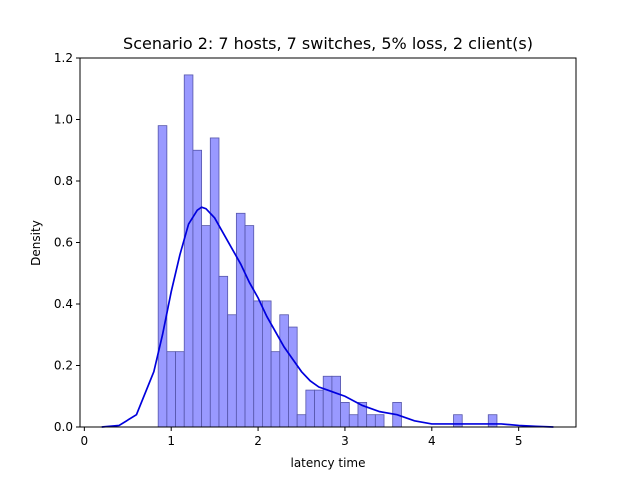 The image size is (640, 480). Describe the element at coordinates (258, 441) in the screenshot. I see `x-tick-label: 2` at that location.